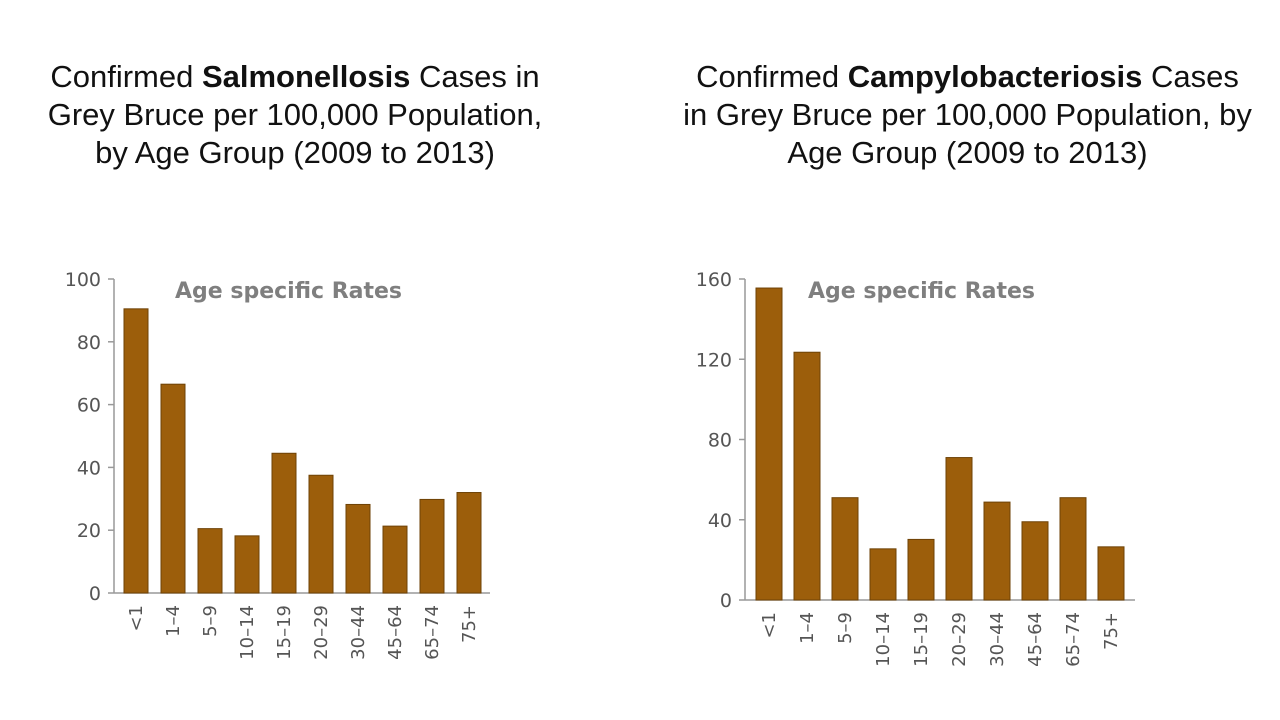 This screenshot has width=1280, height=720. I want to click on y-tick-label: 60, so click(89, 406).